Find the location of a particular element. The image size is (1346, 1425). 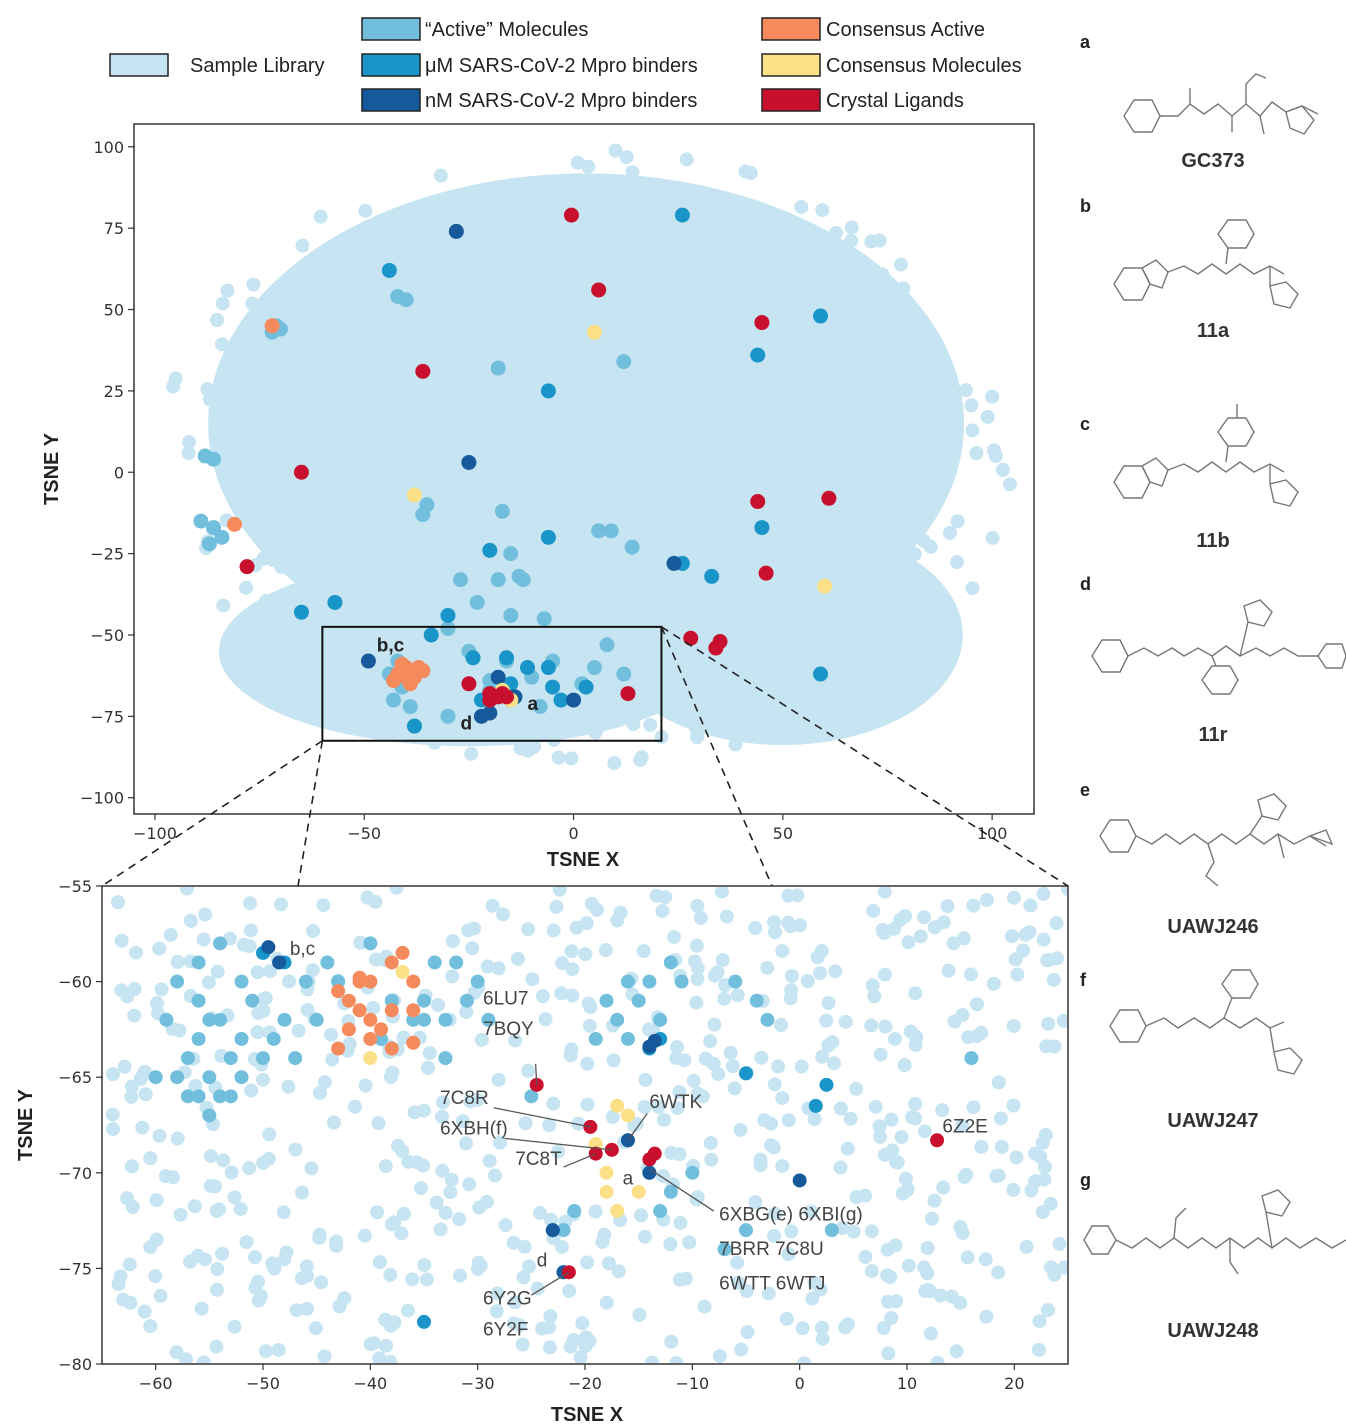

bottom-x-tick-label: −40 is located at coordinates (370, 1383).